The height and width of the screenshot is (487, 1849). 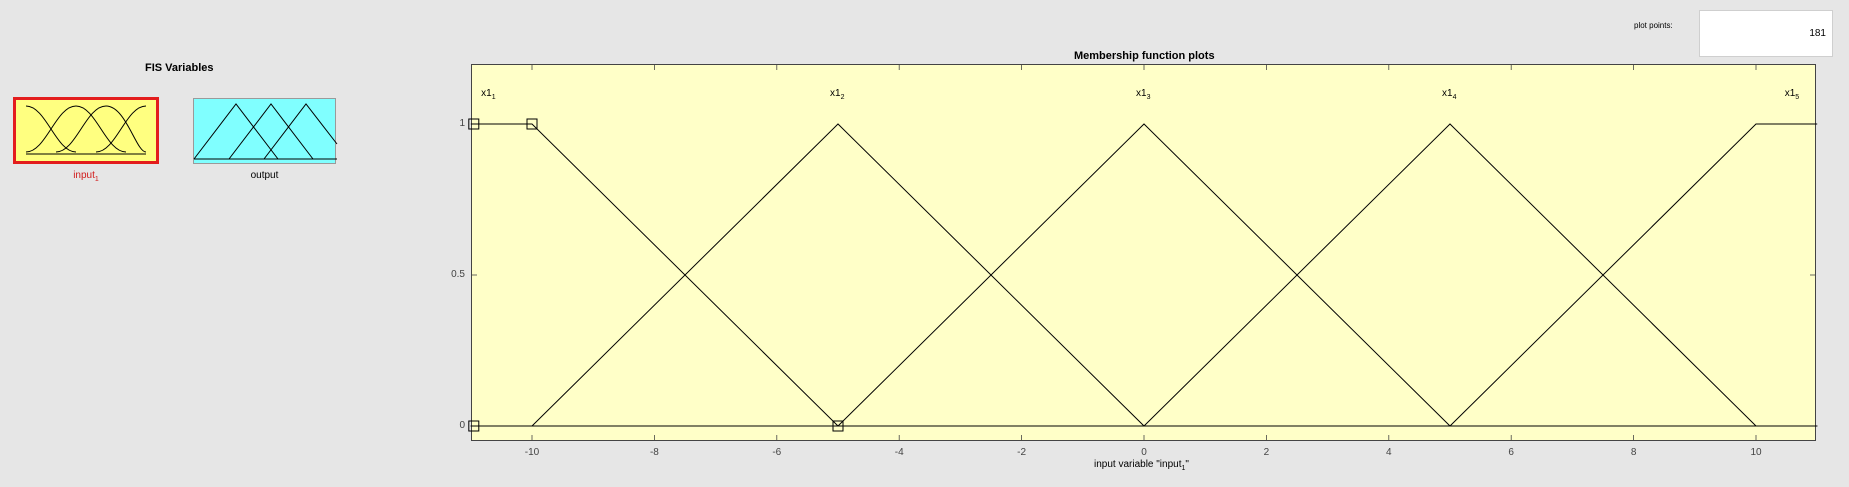 I want to click on input-variable-label: input1, so click(x=86, y=176).